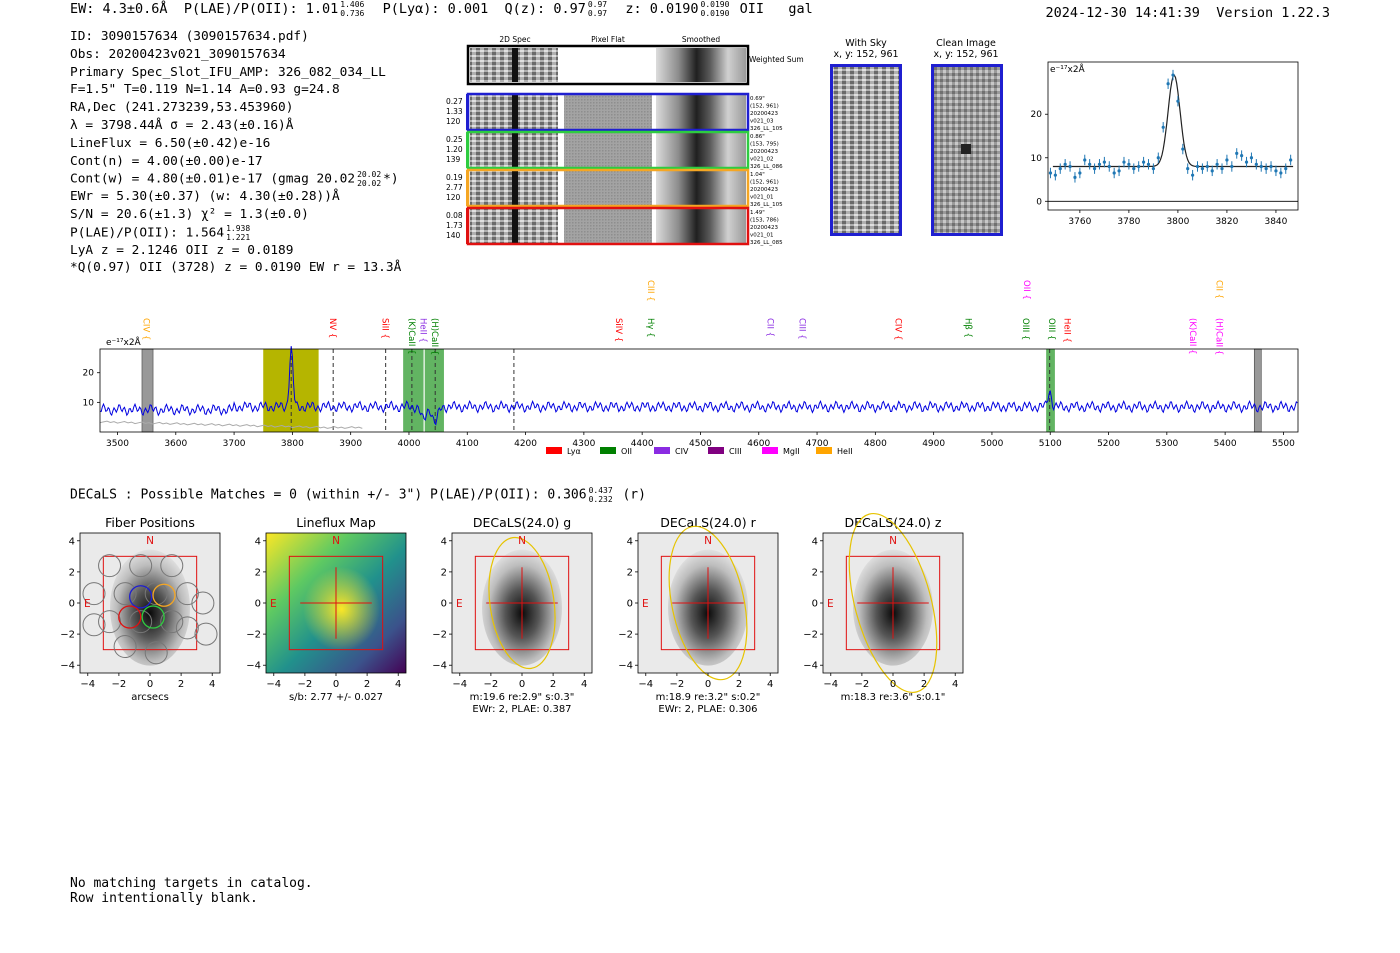 The image size is (1400, 953). I want to click on decals-panel: Fiber Positions N E −4 −4 −2 −2 0 0 2 2 4 4 arcsecs, so click(140, 609).